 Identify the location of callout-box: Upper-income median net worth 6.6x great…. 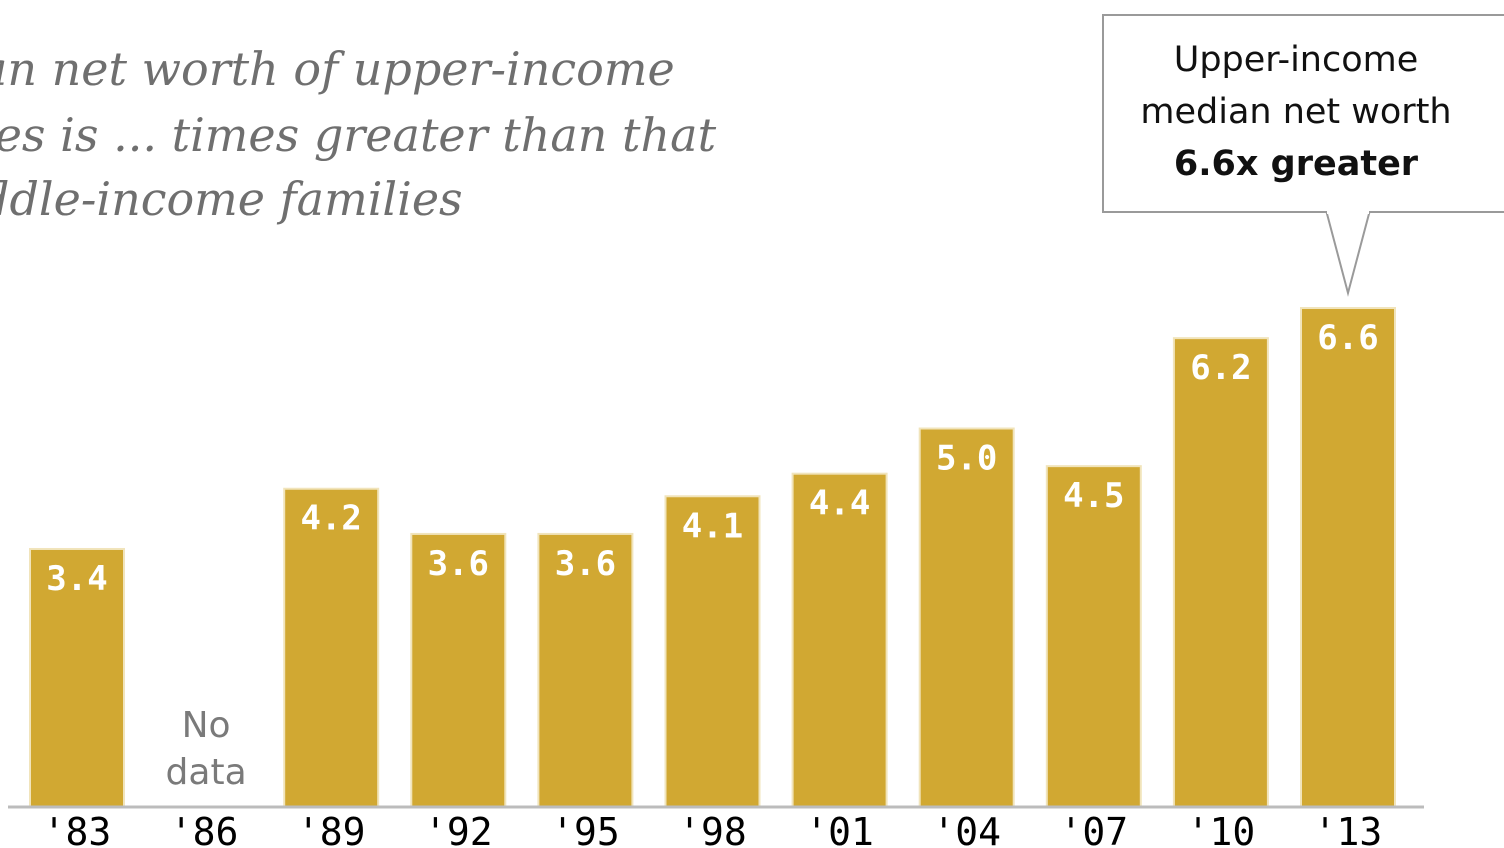
(1303, 113).